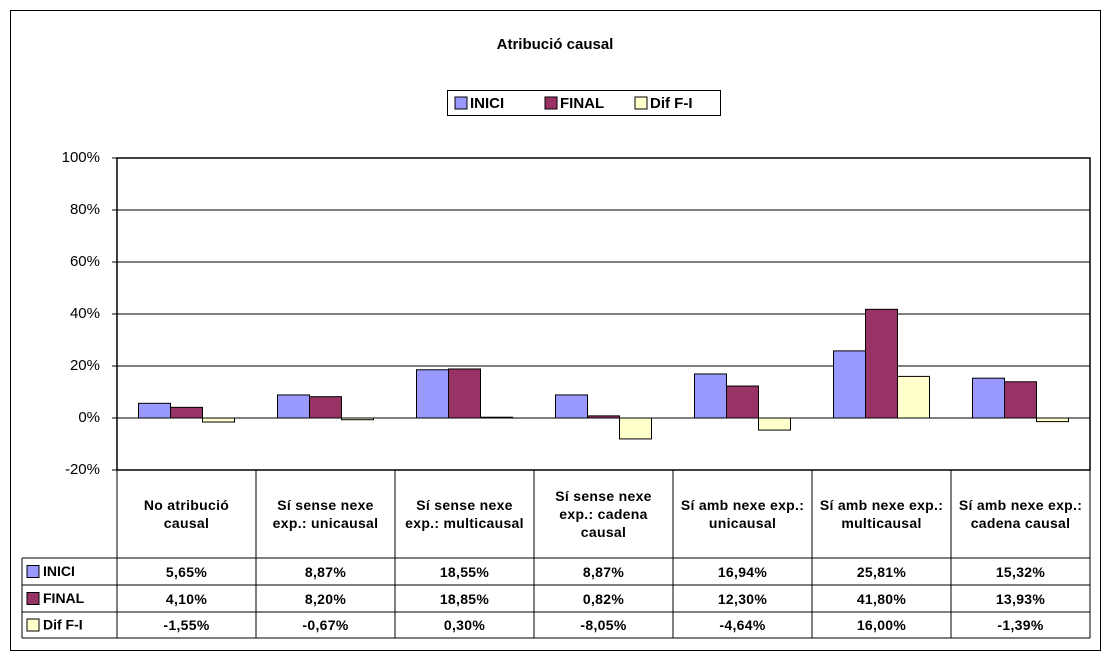 The image size is (1110, 662). Describe the element at coordinates (671, 103) in the screenshot. I see `legend-label: Dif F-I` at that location.